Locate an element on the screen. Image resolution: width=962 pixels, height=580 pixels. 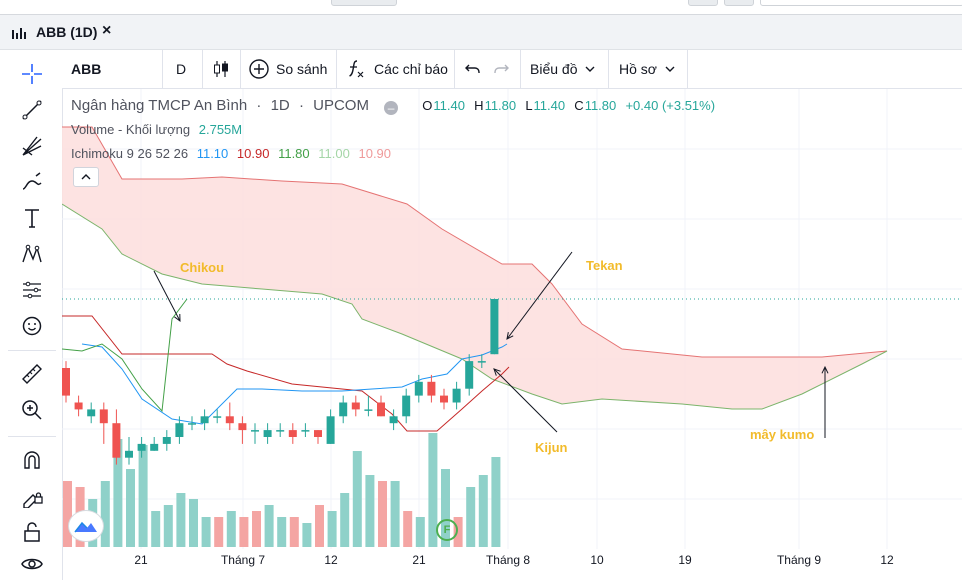
logo-icon is located at coordinates (85, 527).